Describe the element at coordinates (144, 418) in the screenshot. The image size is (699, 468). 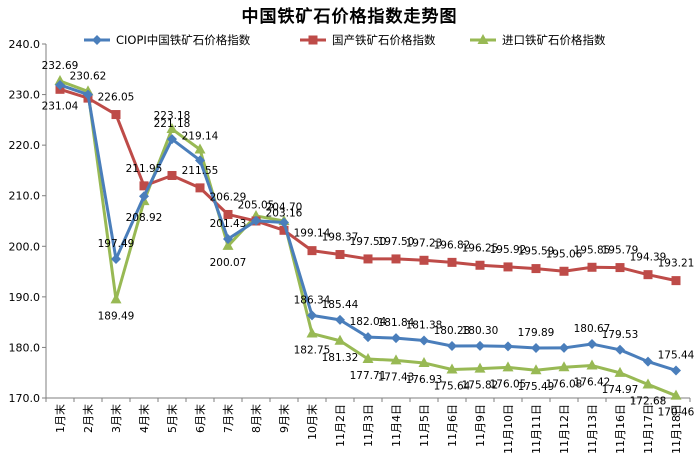
I see `x-tick-label: 4月末` at that location.